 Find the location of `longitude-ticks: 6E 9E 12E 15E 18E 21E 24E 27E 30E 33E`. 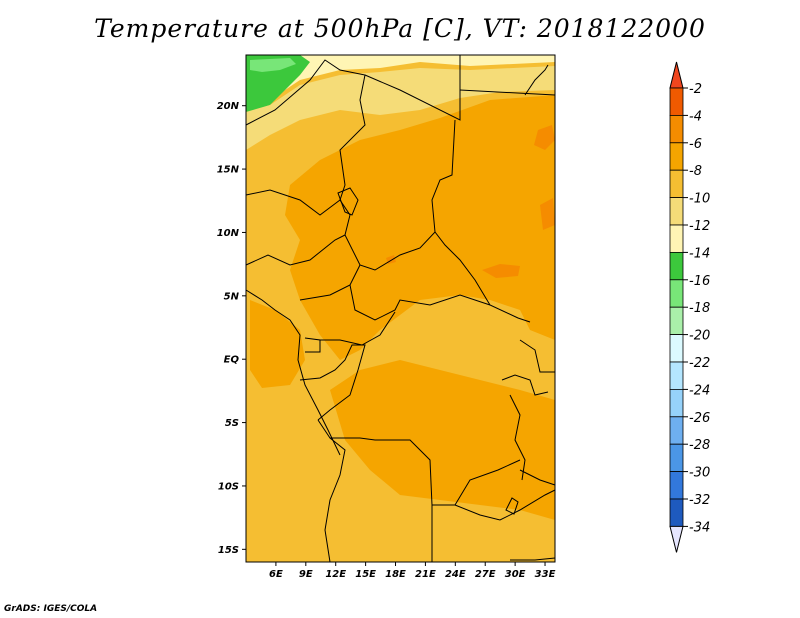

longitude-ticks: 6E 9E 12E 15E 18E 21E 24E 27E 30E 33E is located at coordinates (412, 571).